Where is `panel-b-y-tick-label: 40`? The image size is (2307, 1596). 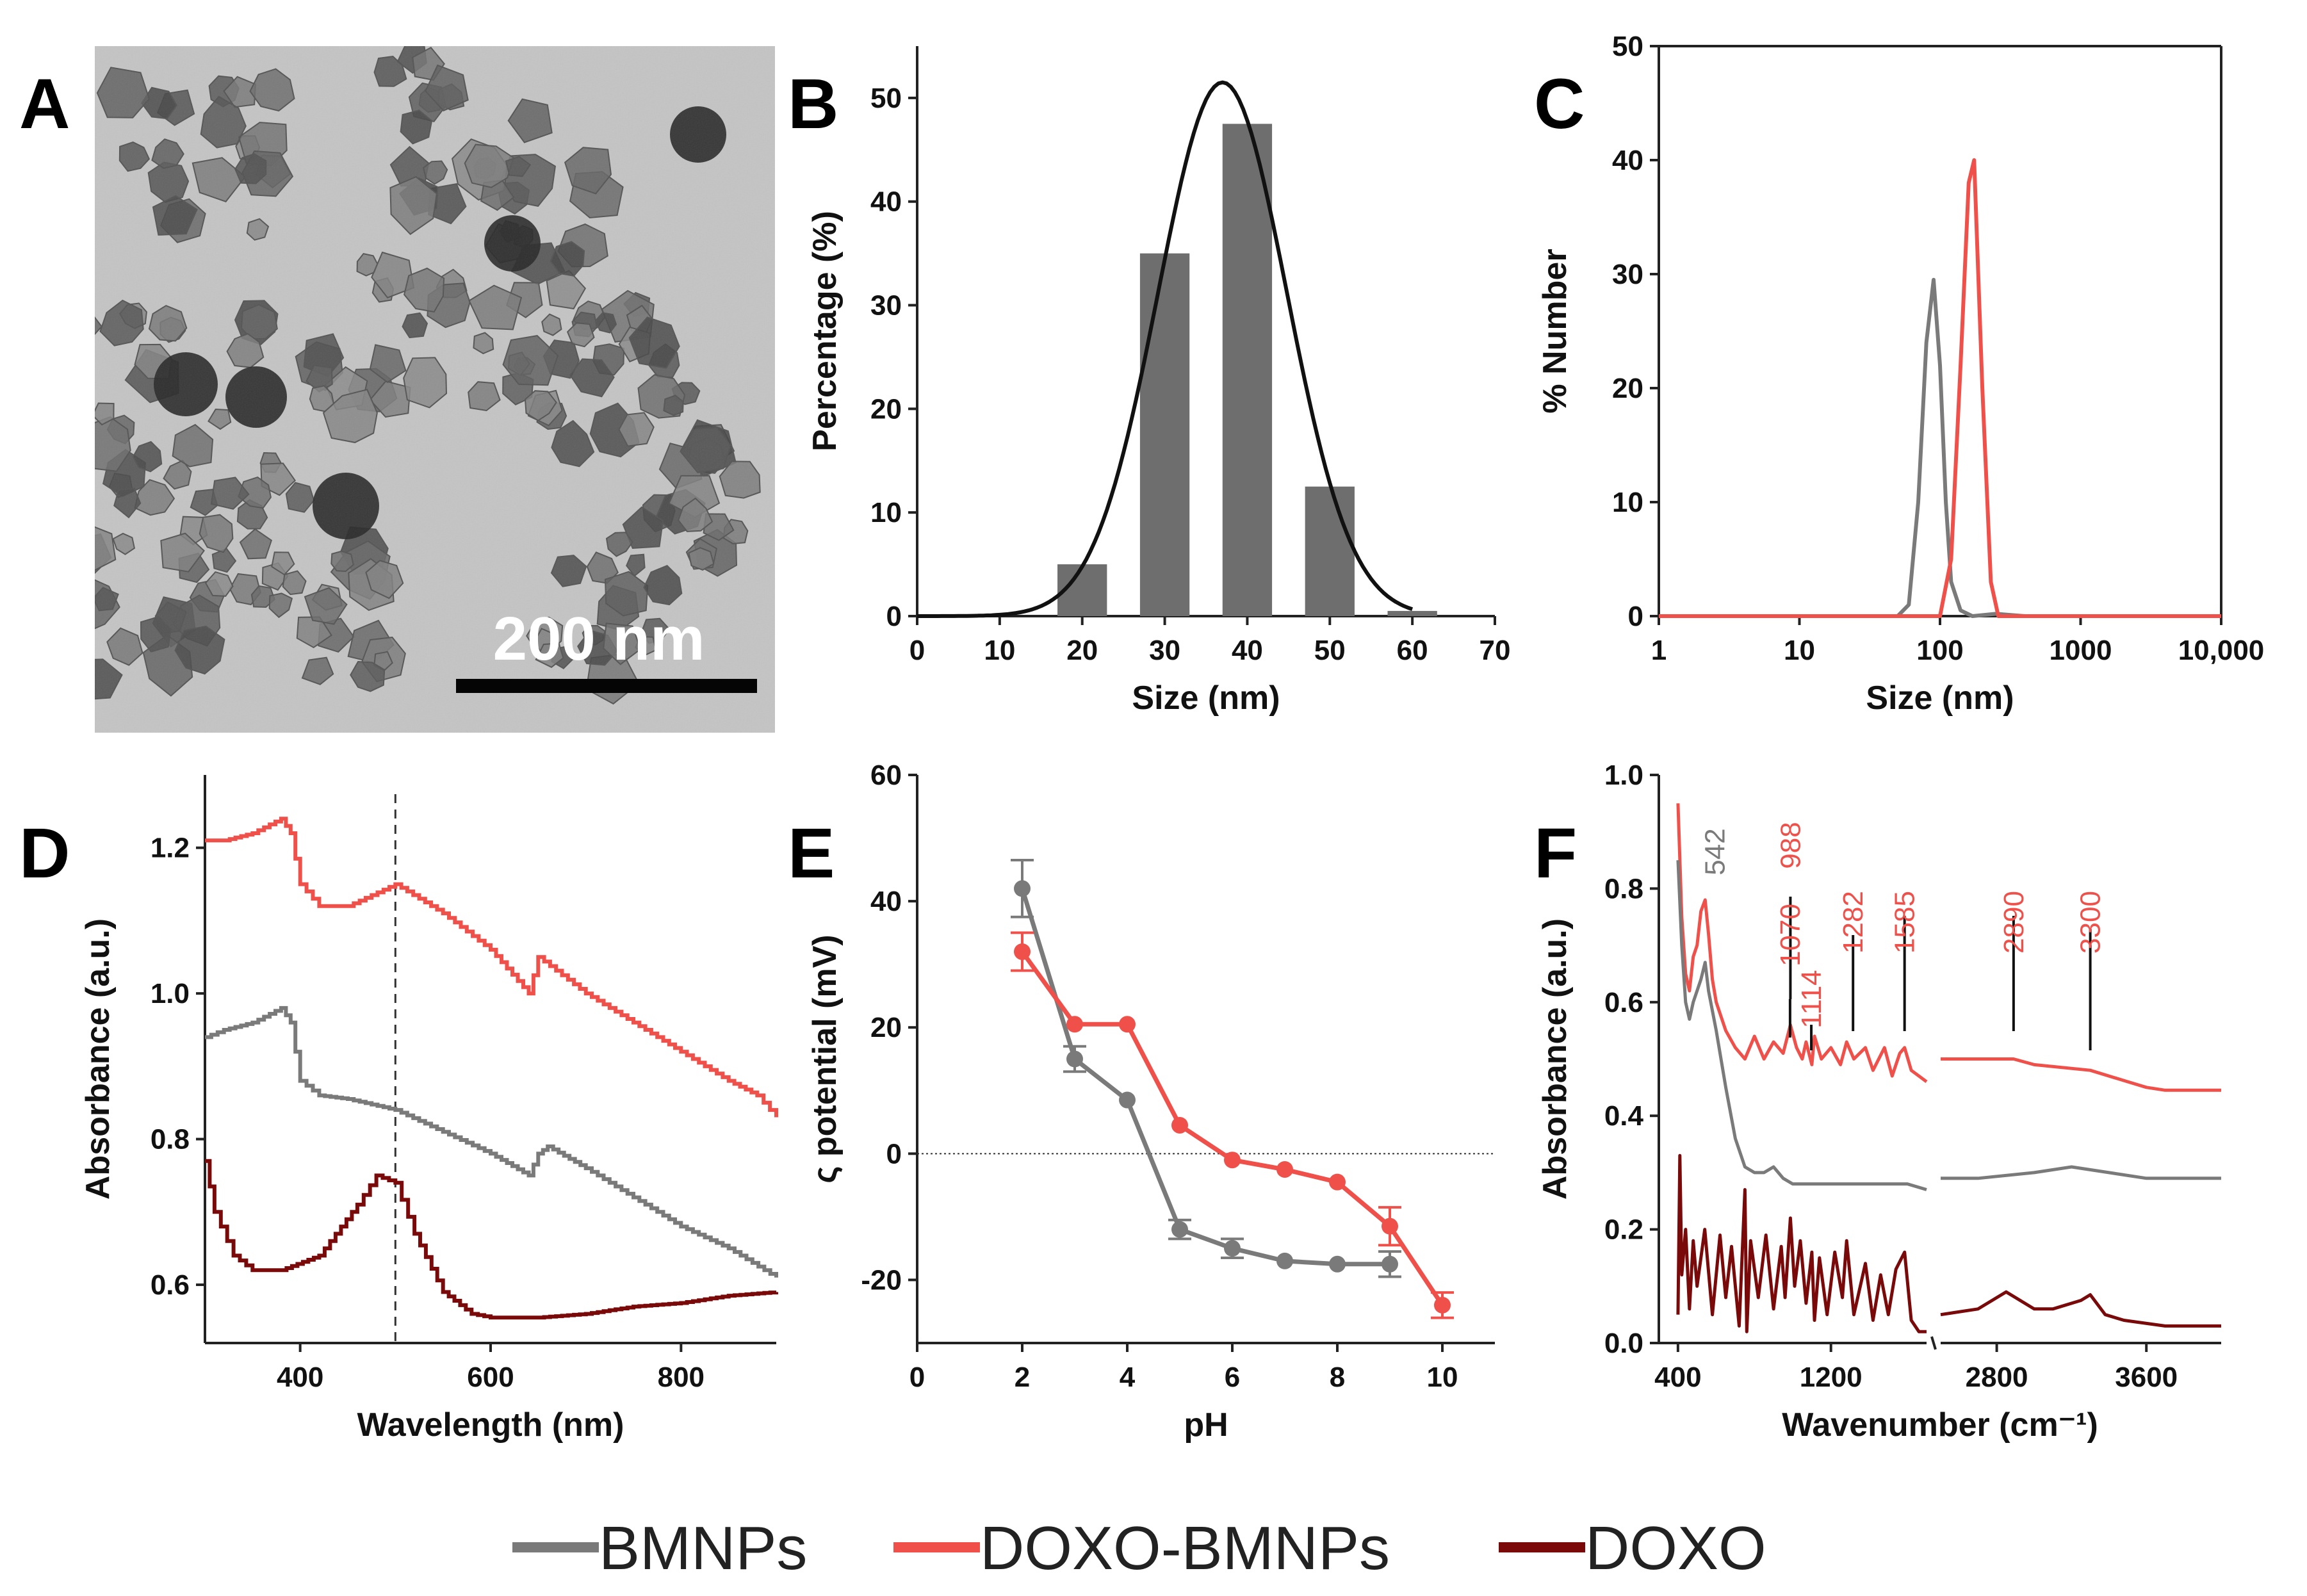
panel-b-y-tick-label: 40 is located at coordinates (886, 202).